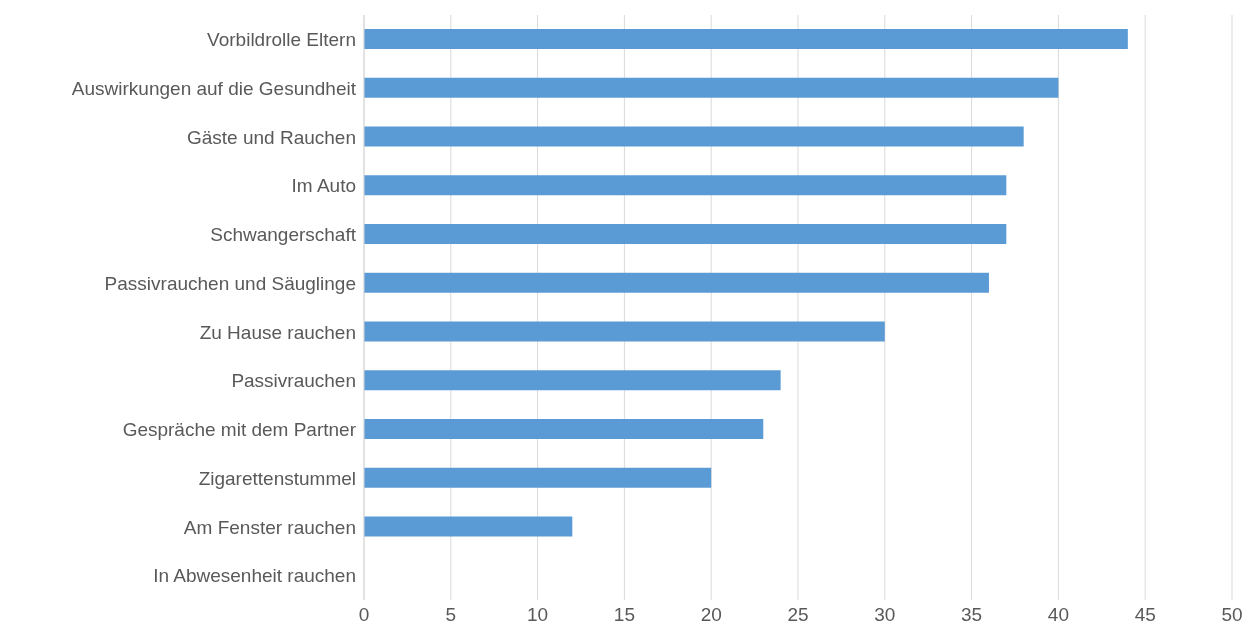  Describe the element at coordinates (1058, 615) in the screenshot. I see `x-tick-label: 40` at that location.